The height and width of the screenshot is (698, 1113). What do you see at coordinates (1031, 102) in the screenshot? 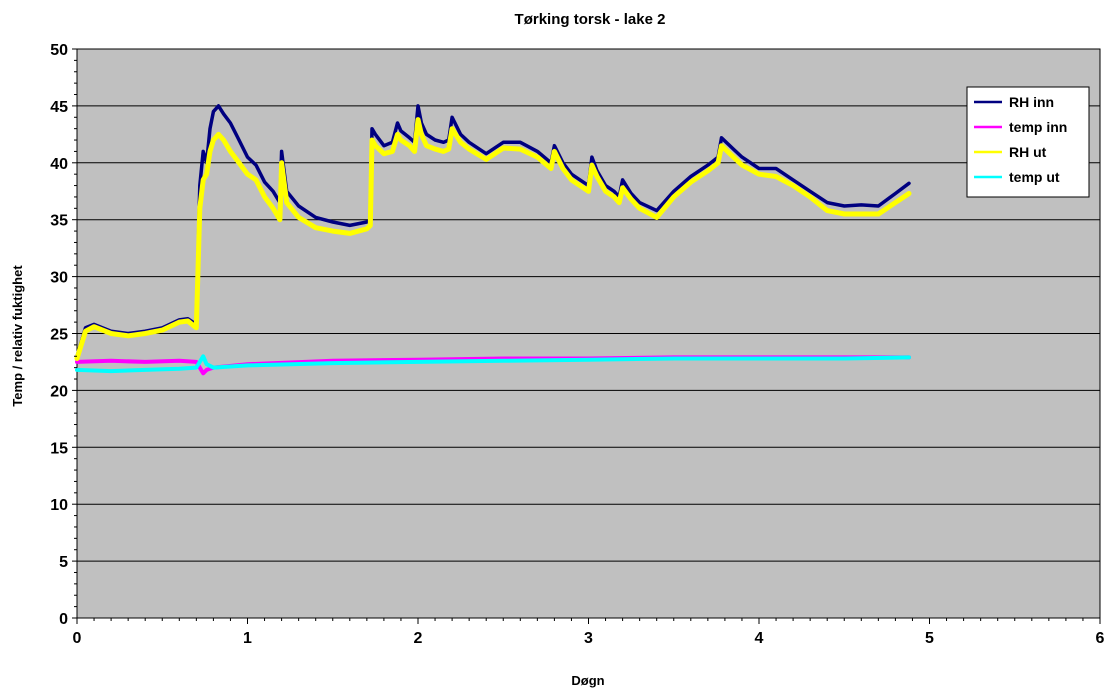
I see `legend-label: RH inn` at bounding box center [1031, 102].